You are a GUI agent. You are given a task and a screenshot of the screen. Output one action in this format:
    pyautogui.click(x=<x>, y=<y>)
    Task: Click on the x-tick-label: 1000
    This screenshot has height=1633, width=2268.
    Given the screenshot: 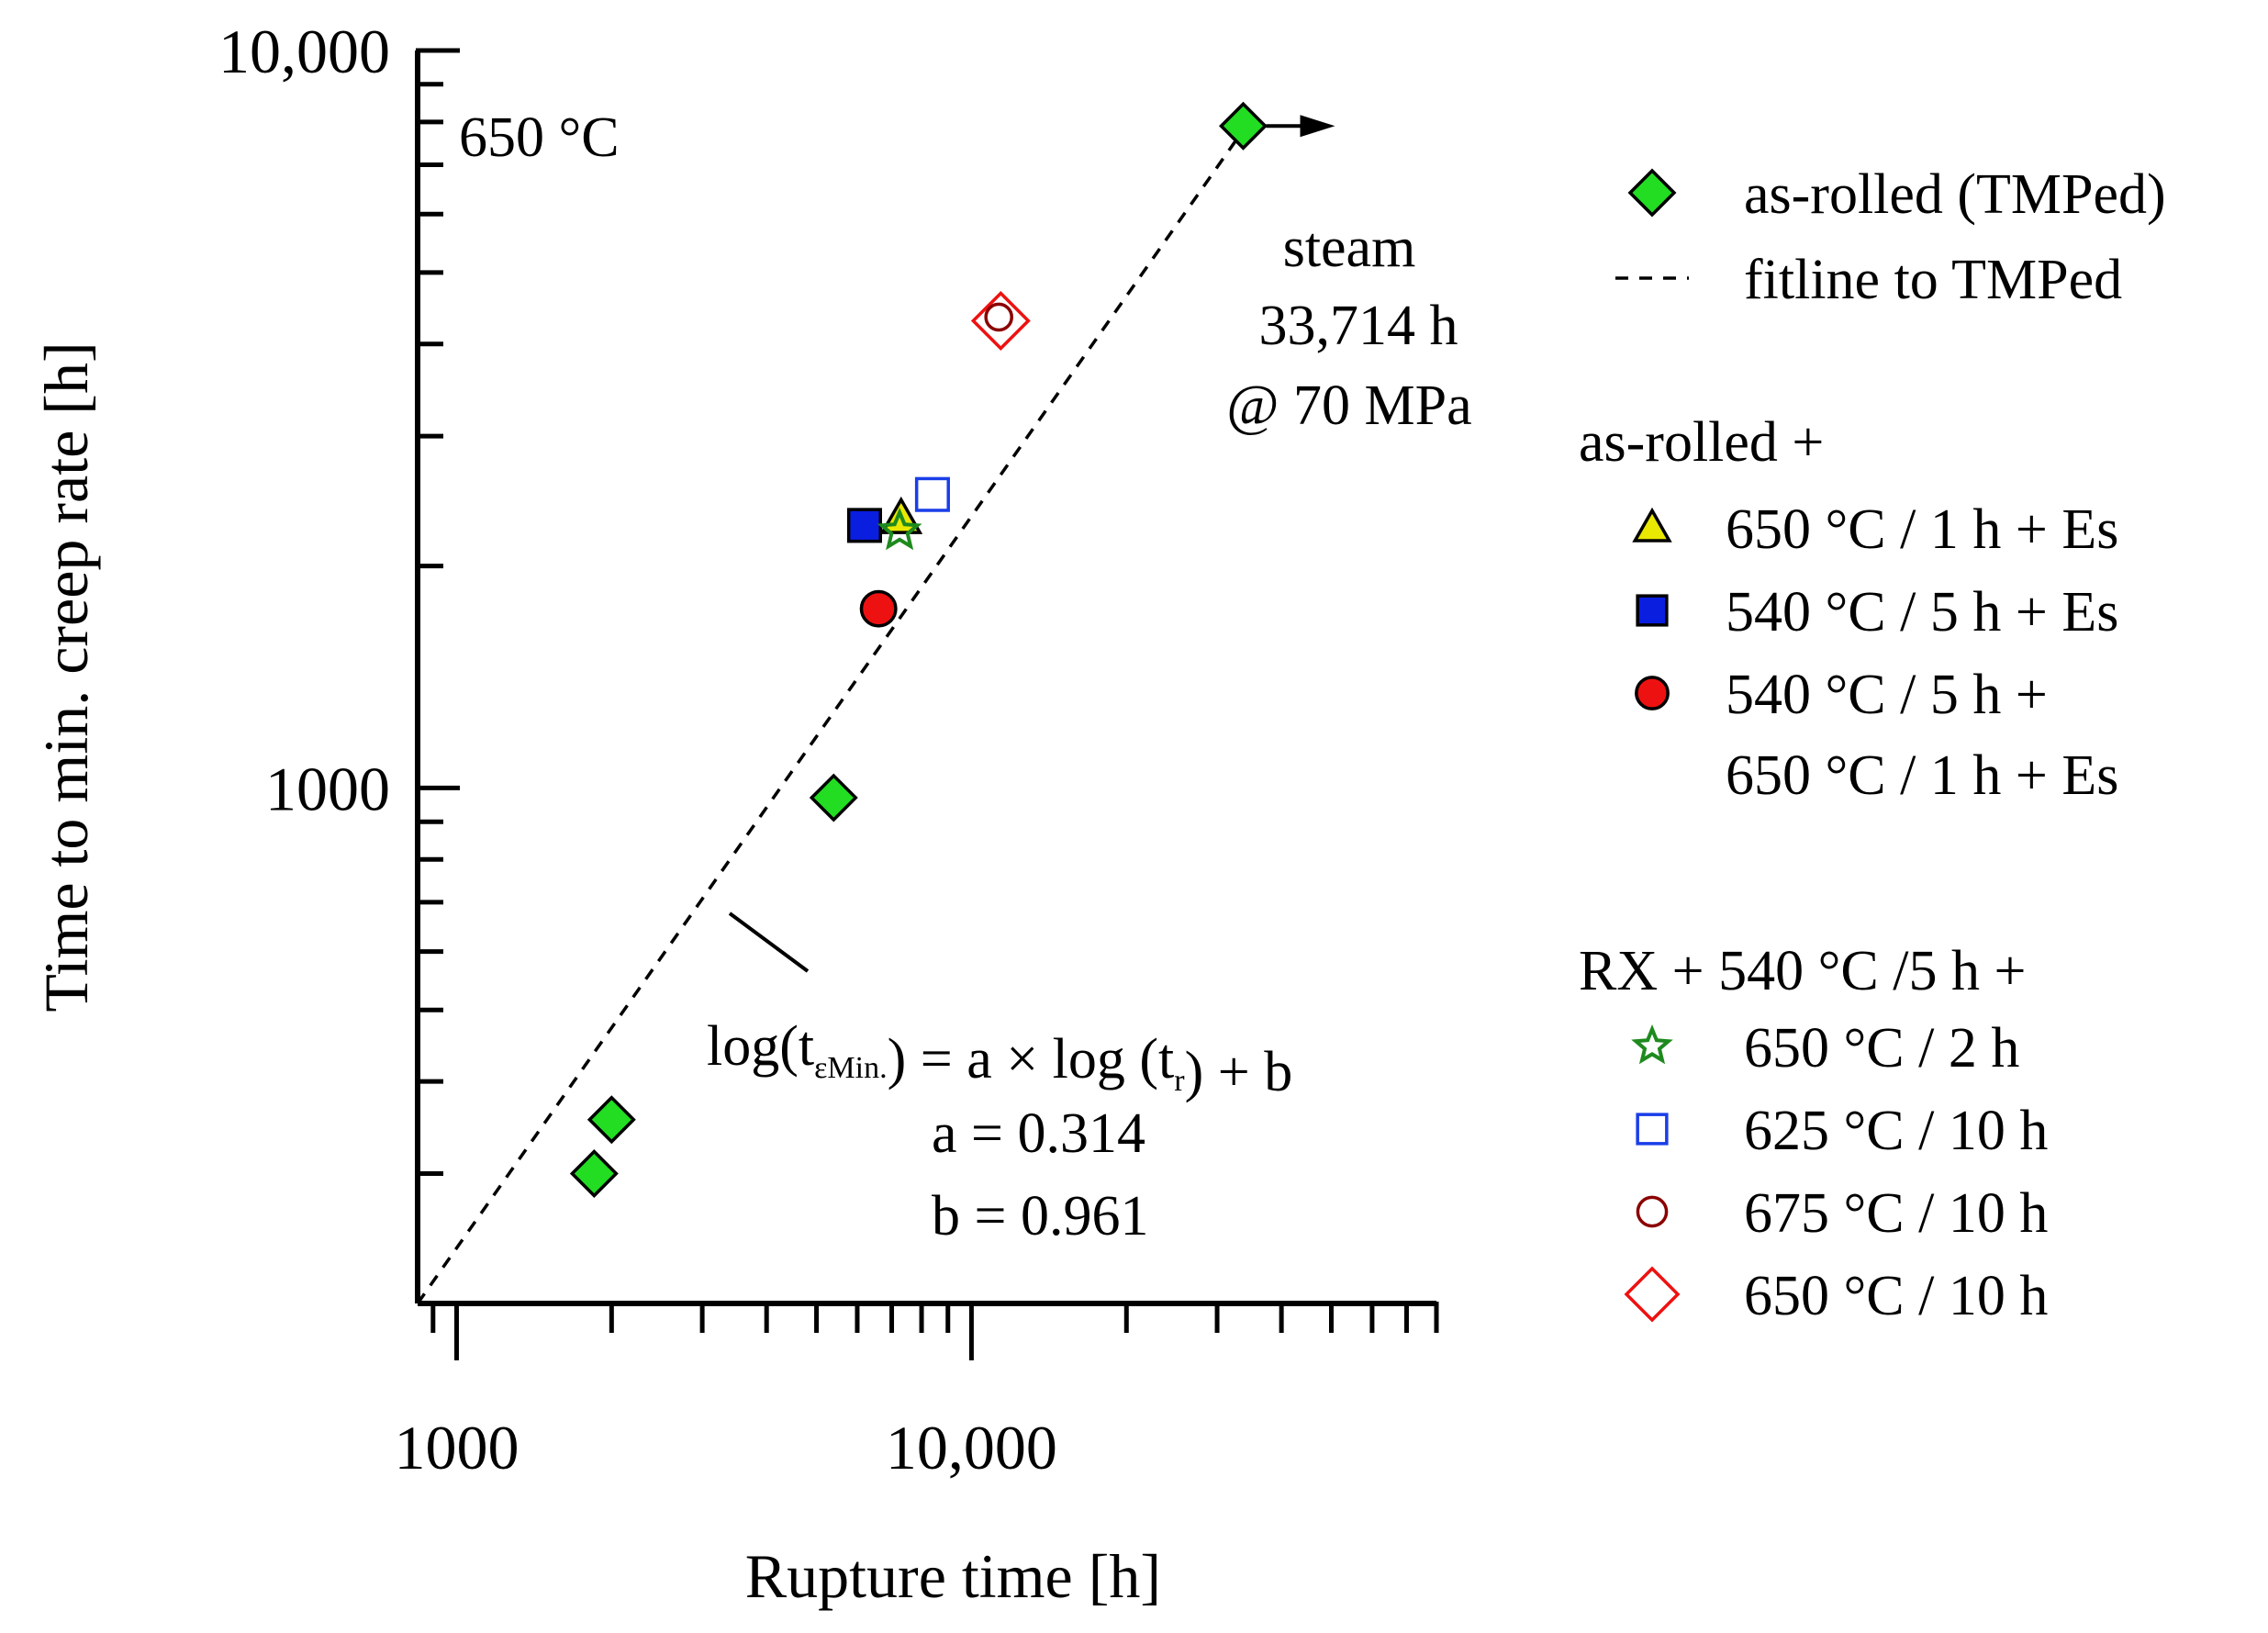 What is the action you would take?
    pyautogui.click(x=456, y=1447)
    